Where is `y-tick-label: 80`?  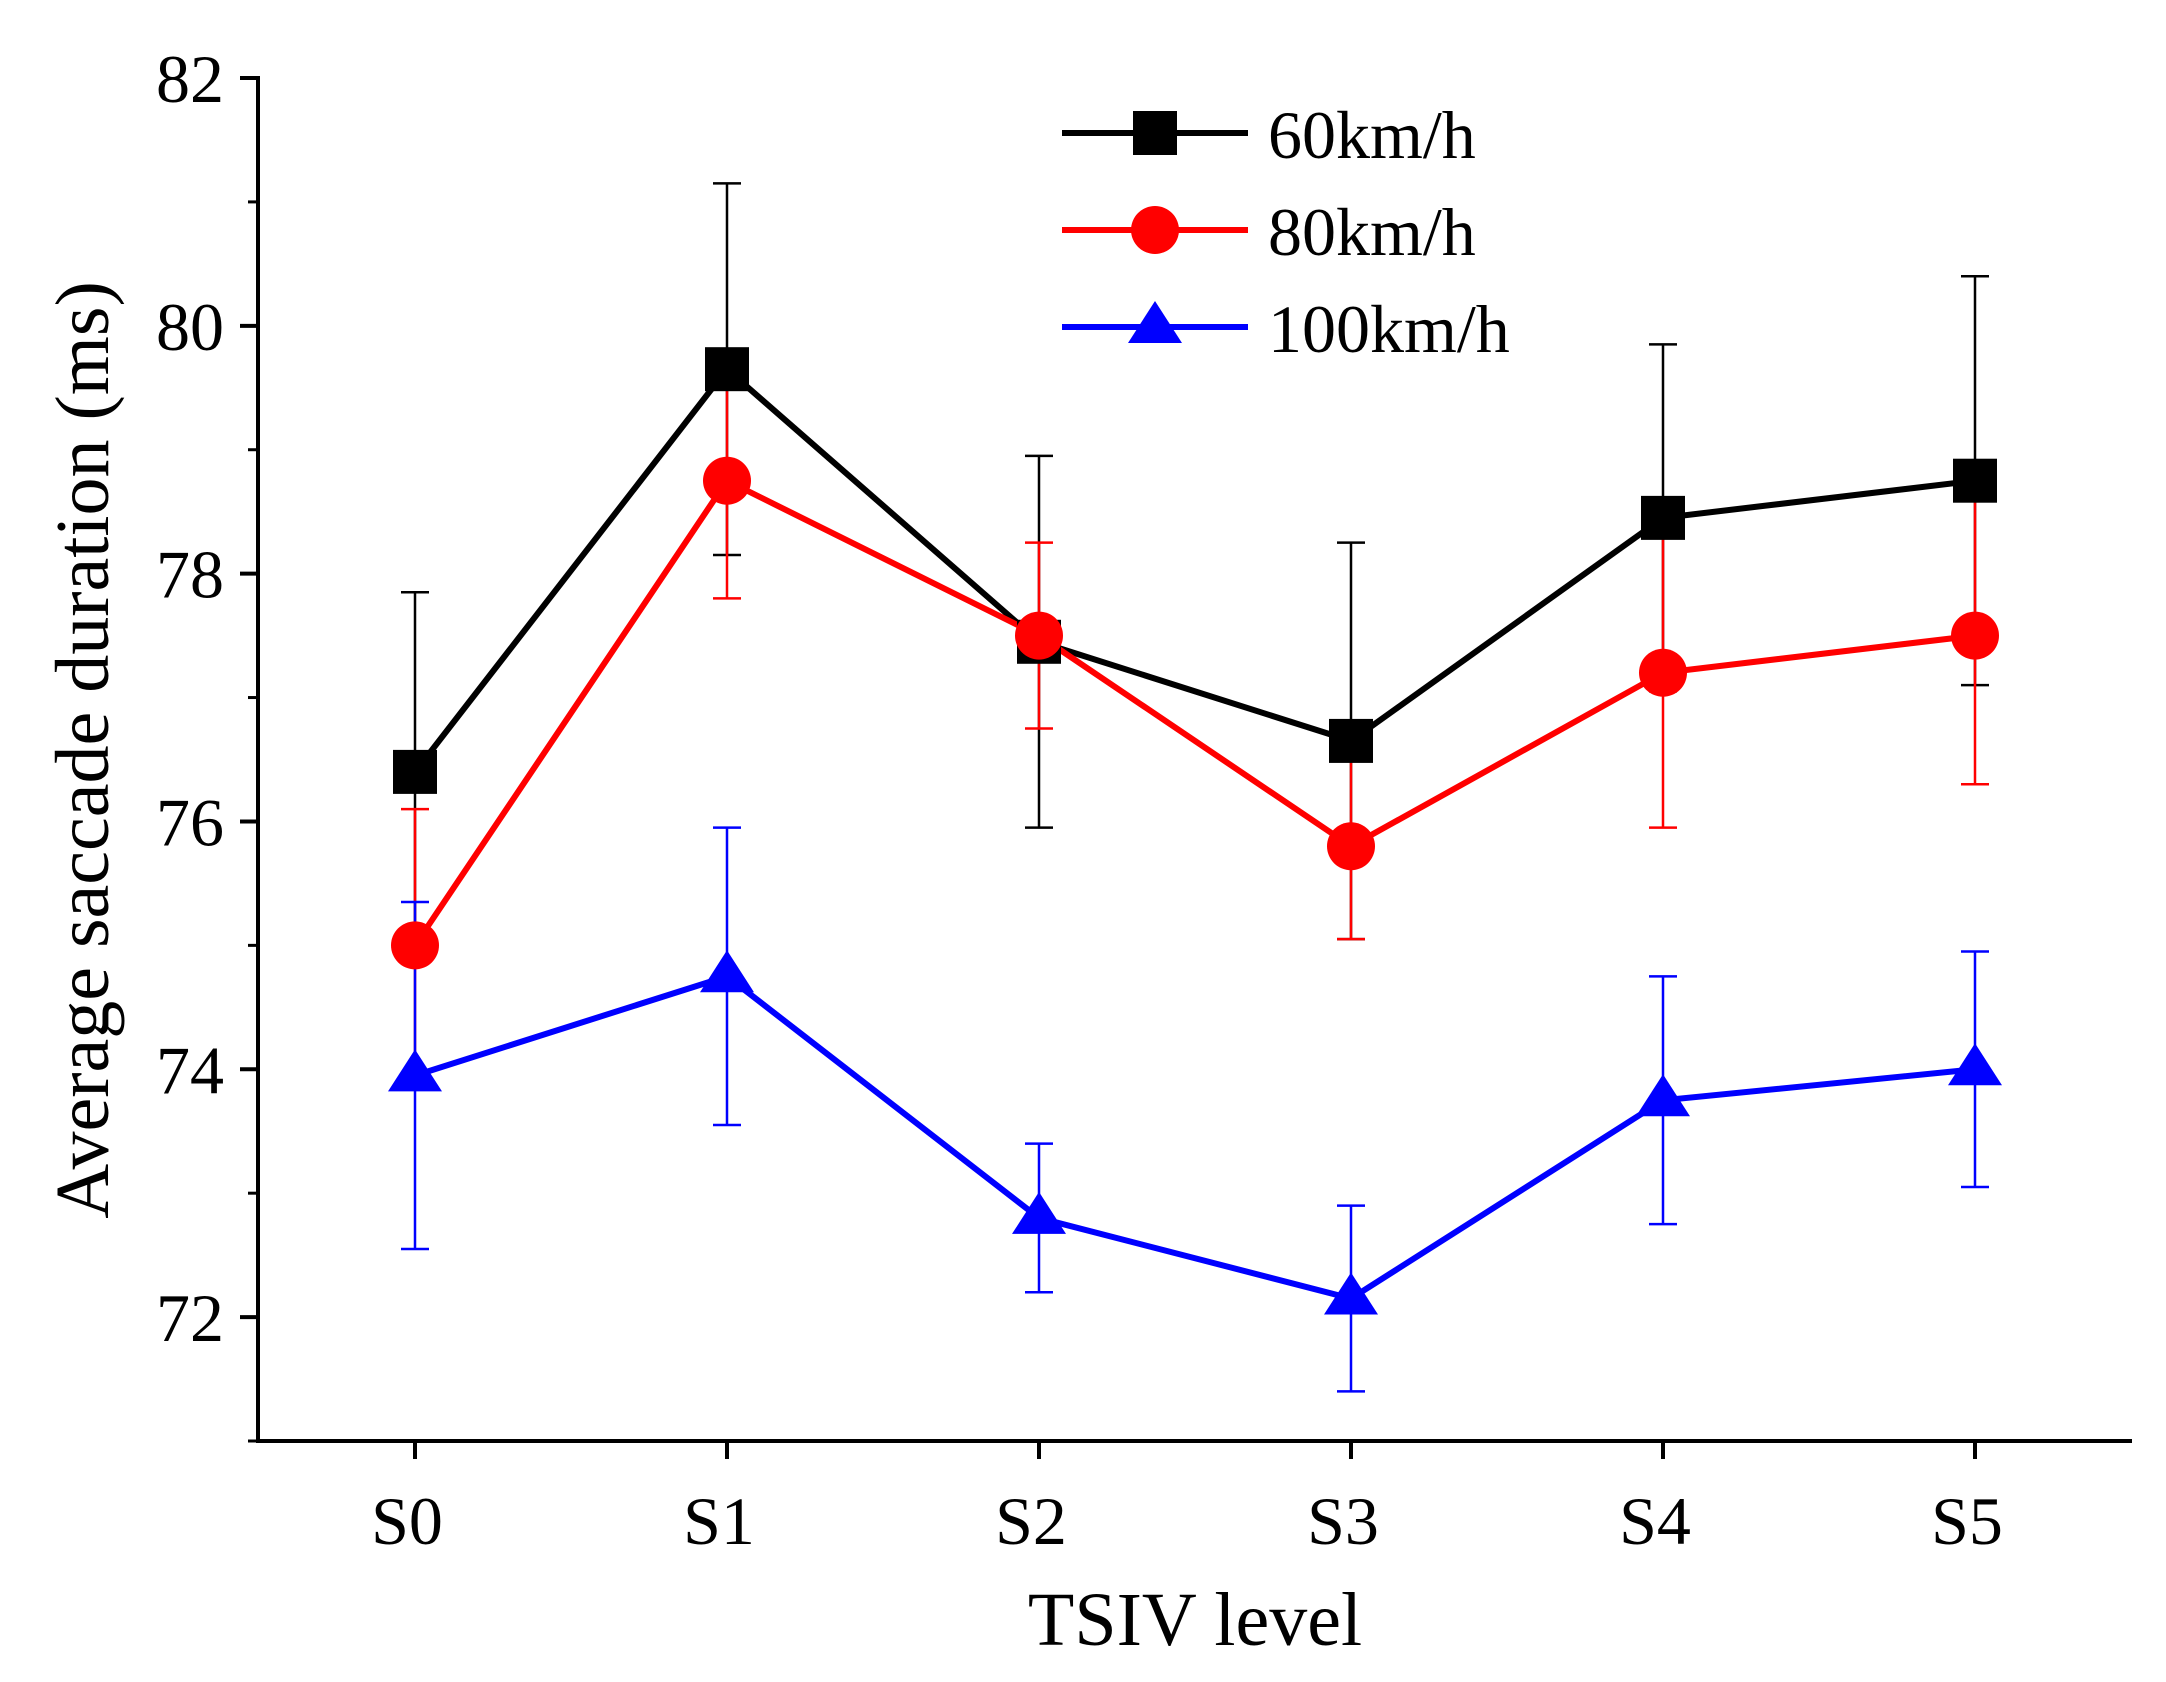 y-tick-label: 80 is located at coordinates (190, 327).